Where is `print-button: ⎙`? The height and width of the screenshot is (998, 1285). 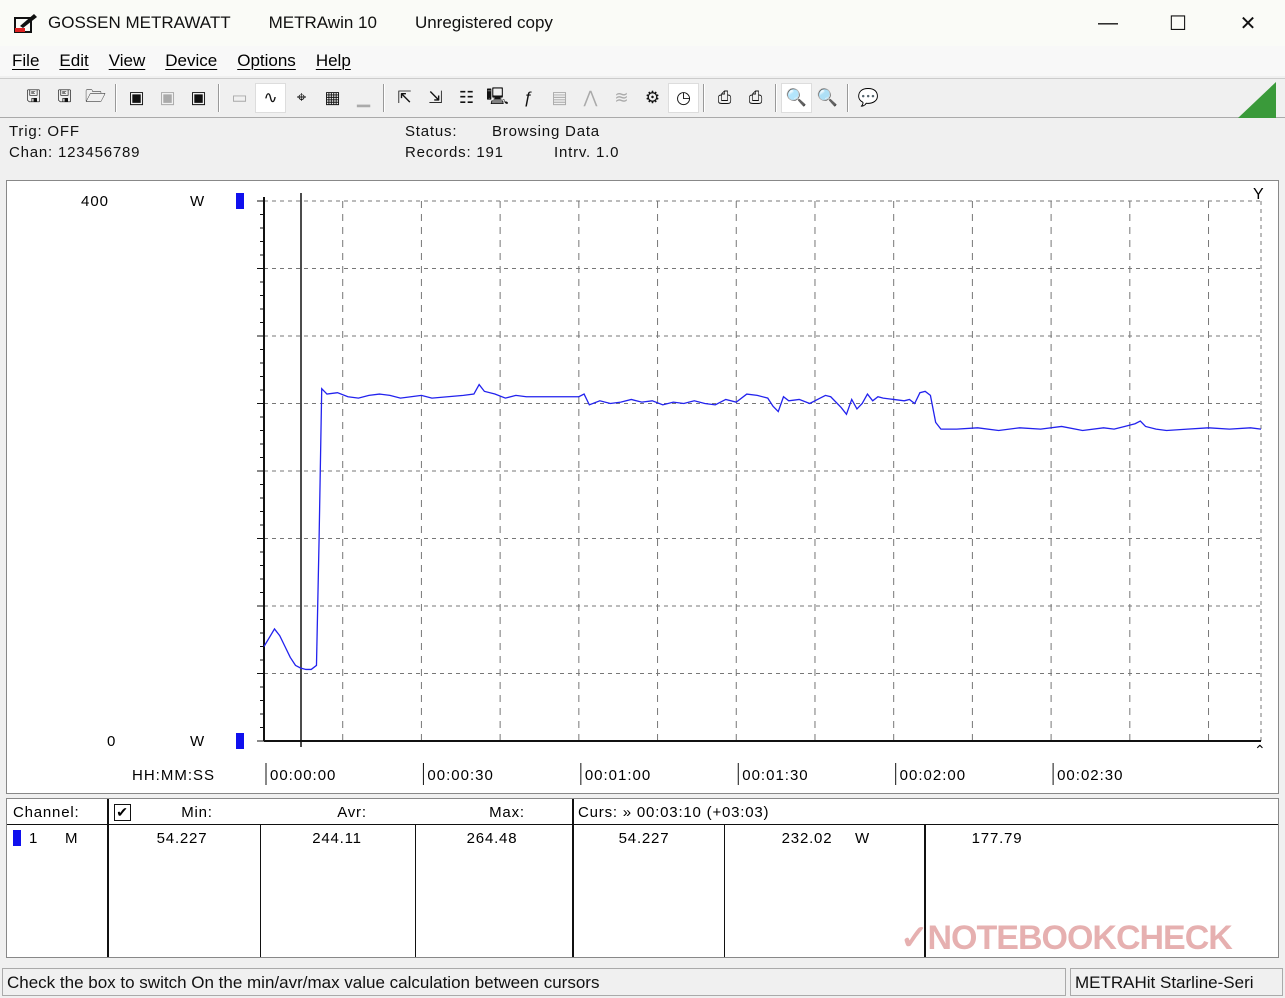 print-button: ⎙ is located at coordinates (755, 98).